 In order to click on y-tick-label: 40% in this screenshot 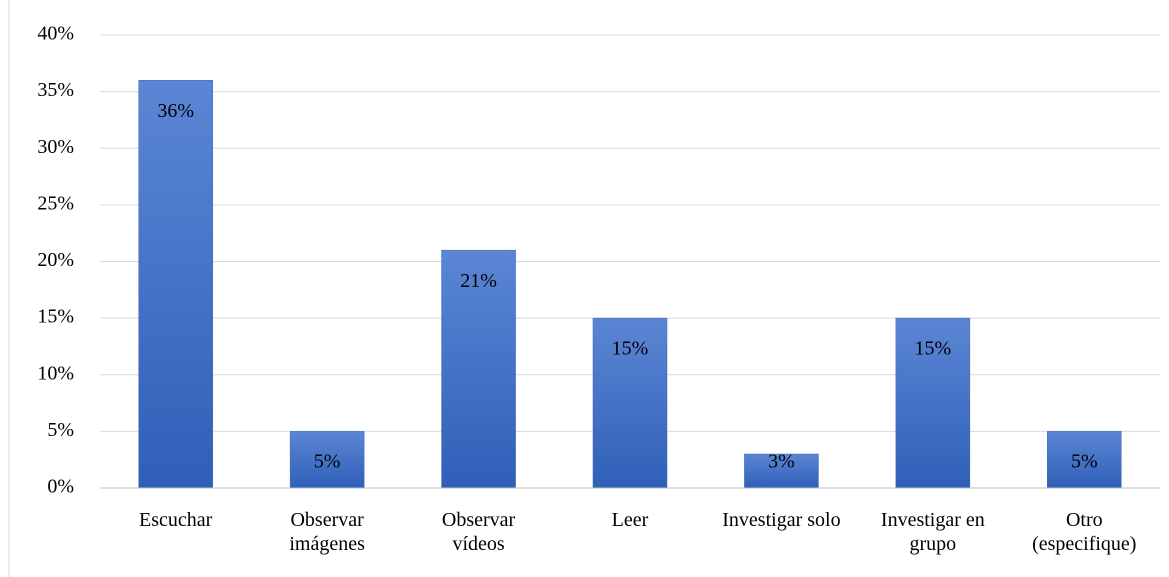, I will do `click(55, 34)`.